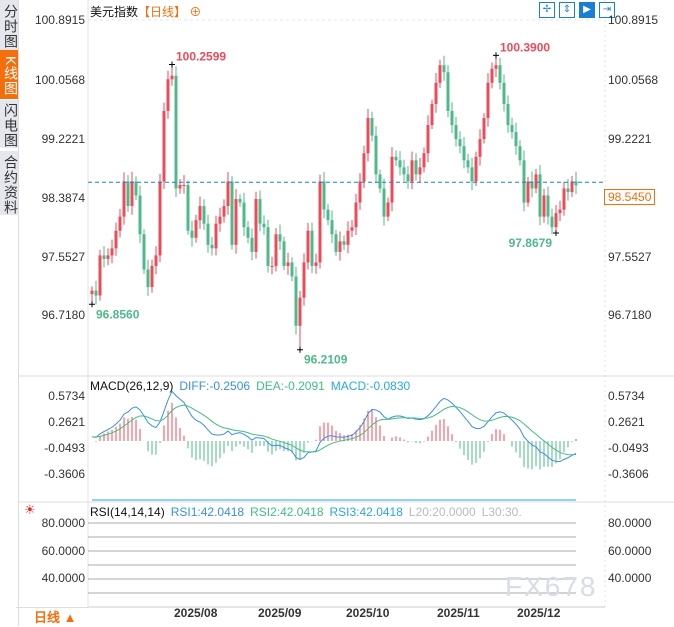 This screenshot has width=674, height=627. What do you see at coordinates (531, 243) in the screenshot?
I see `extreme-label: 97.8679` at bounding box center [531, 243].